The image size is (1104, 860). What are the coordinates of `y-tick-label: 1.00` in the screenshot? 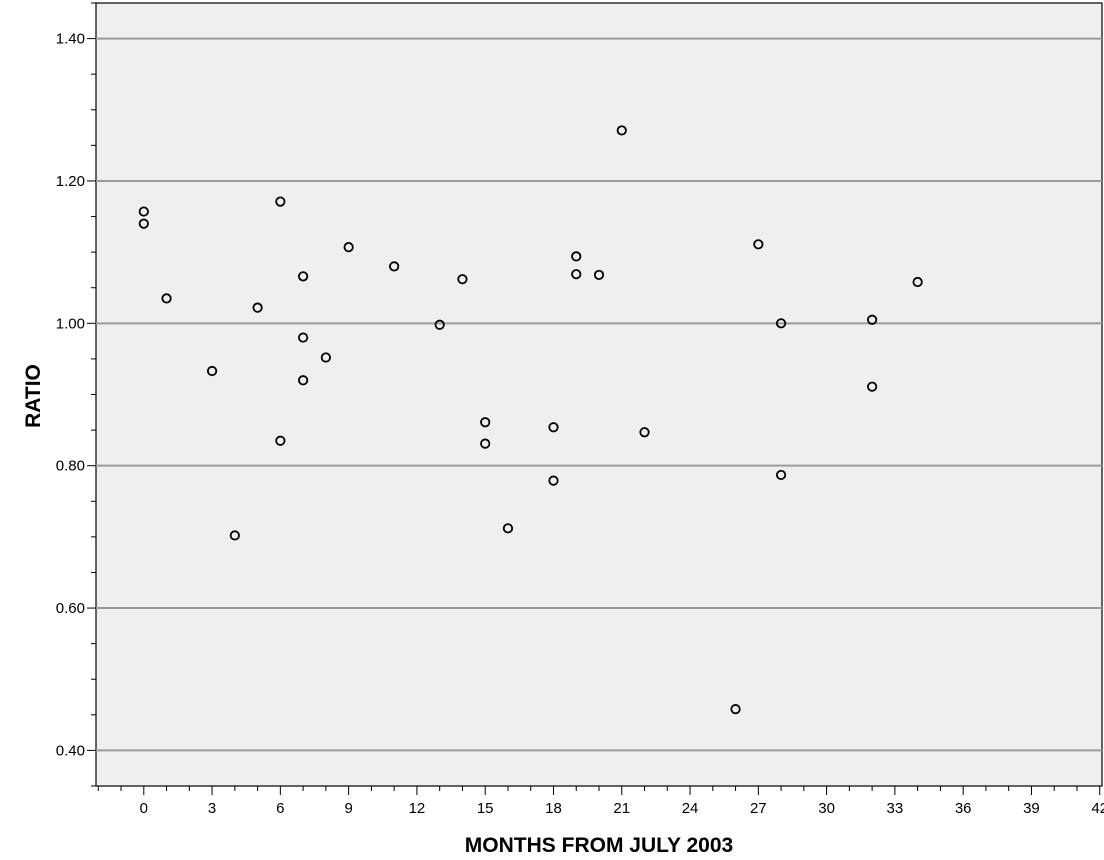 It's located at (70, 323).